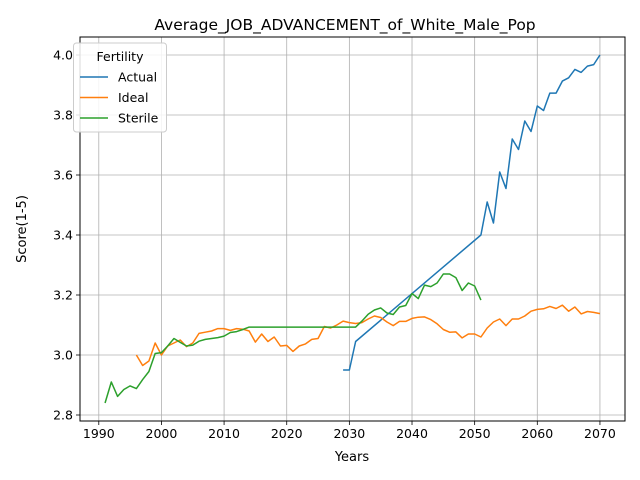 This screenshot has height=480, width=640. I want to click on series-line-ideal, so click(368, 335).